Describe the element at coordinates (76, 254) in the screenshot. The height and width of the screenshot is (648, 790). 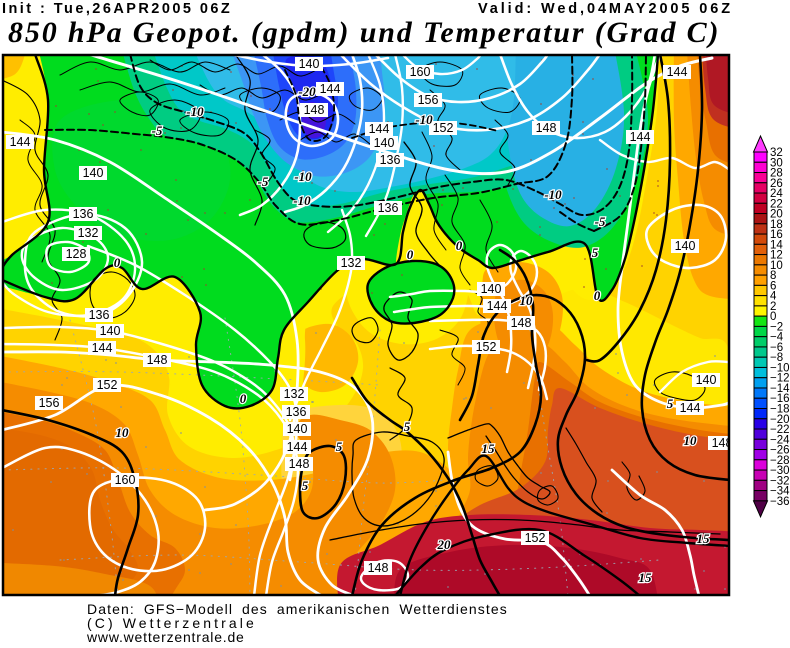
I see `svg-text: 128` at that location.